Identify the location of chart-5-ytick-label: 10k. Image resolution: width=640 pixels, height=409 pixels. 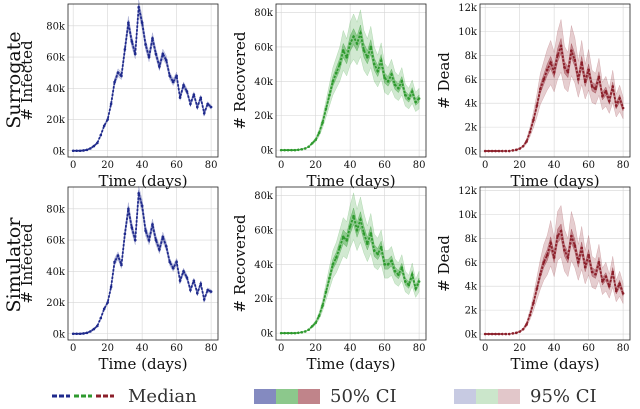
(468, 215).